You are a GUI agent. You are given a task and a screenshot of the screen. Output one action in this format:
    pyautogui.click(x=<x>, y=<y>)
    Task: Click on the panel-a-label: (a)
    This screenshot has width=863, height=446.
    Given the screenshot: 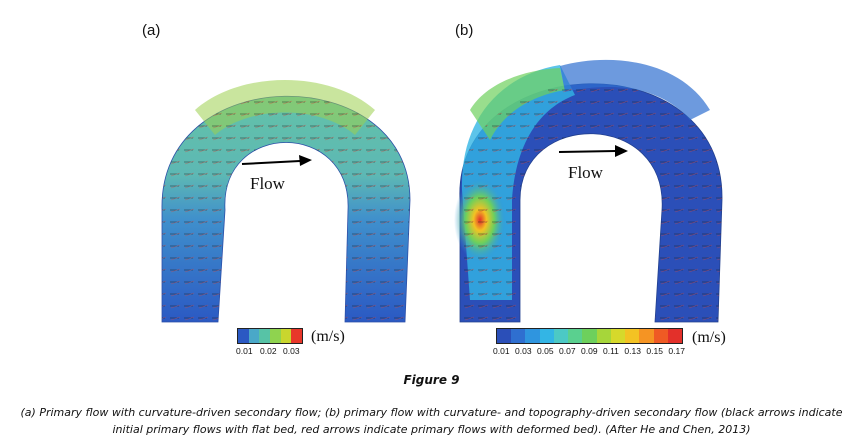 What is the action you would take?
    pyautogui.click(x=151, y=30)
    